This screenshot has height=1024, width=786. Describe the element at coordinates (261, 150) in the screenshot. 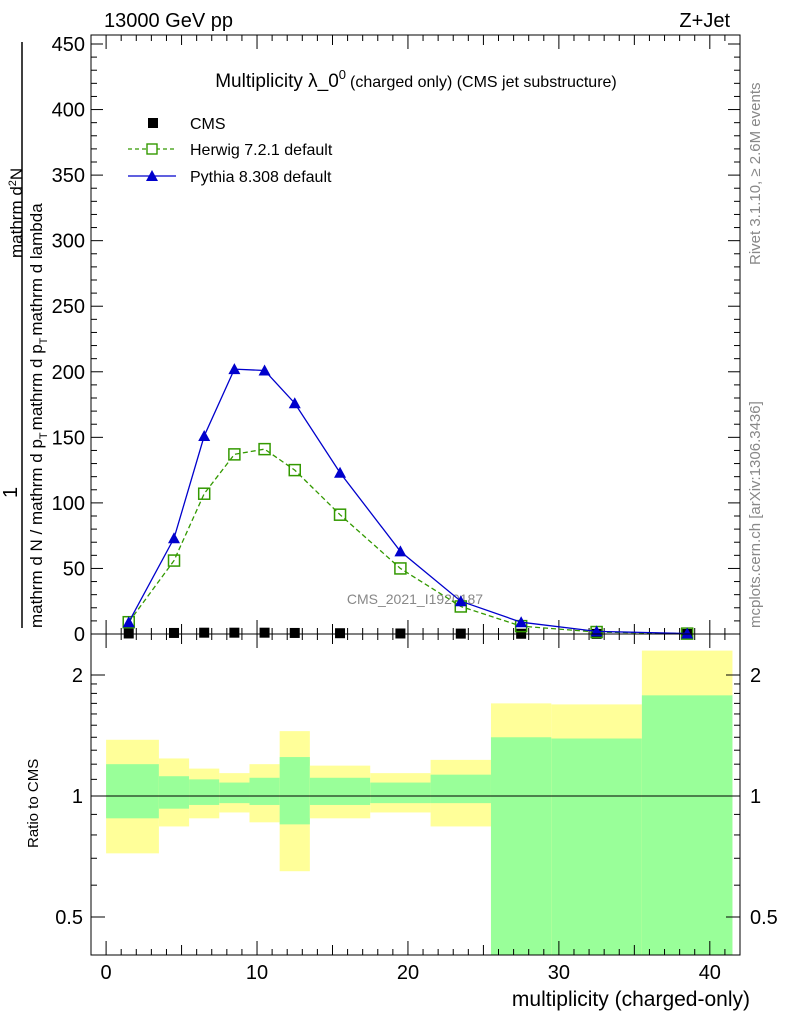

I see `legend-label-herwig: Herwig 7.2.1 default` at that location.